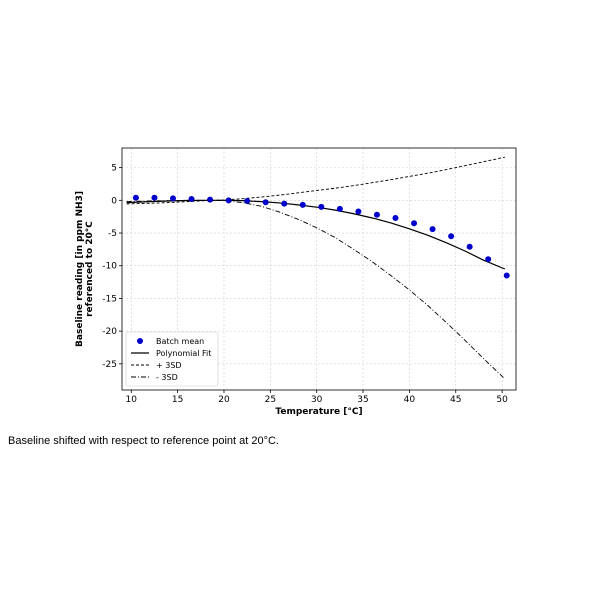  I want to click on y-tick-label: -10, so click(109, 267).